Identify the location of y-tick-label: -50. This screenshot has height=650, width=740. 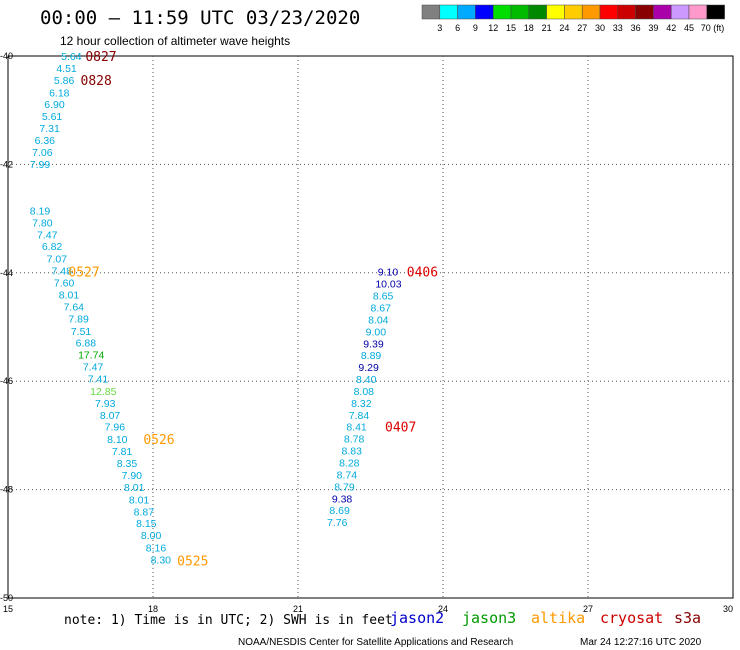
(6, 598).